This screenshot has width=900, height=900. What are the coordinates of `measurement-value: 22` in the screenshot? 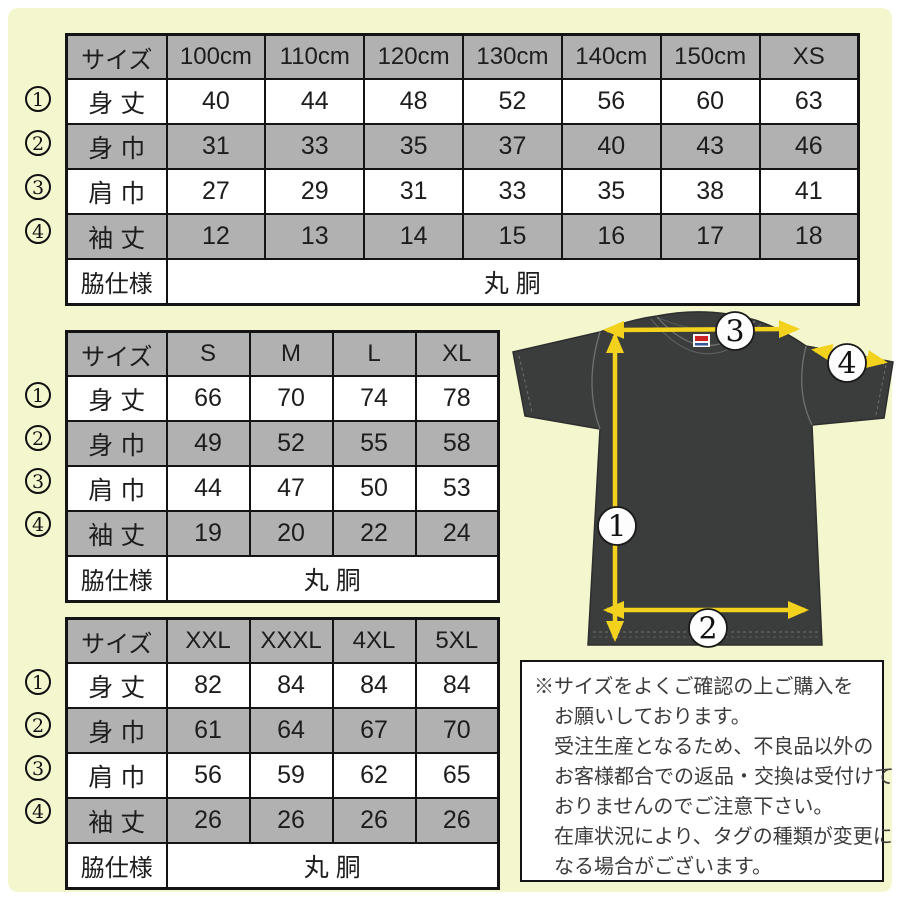 It's located at (374, 533).